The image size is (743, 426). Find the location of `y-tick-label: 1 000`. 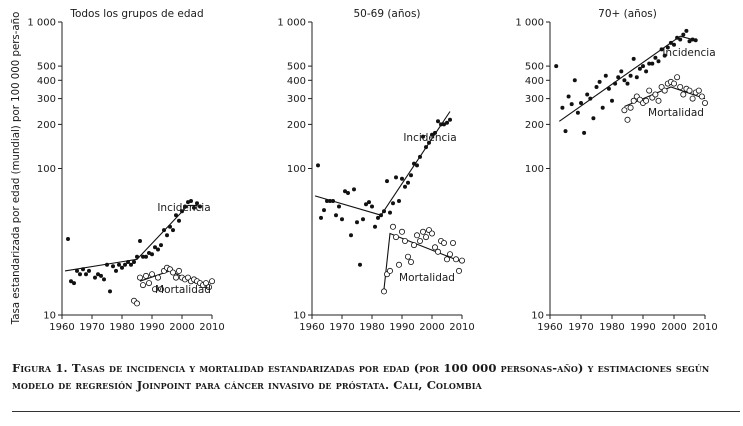

y-tick-label: 1 000 is located at coordinates (529, 23).